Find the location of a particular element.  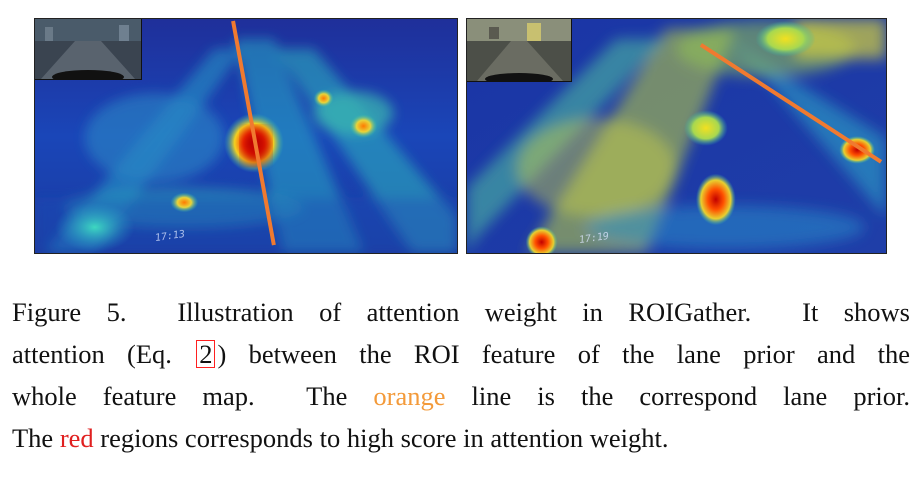

caption-text: line is the correspond lane prior. is located at coordinates (677, 396).